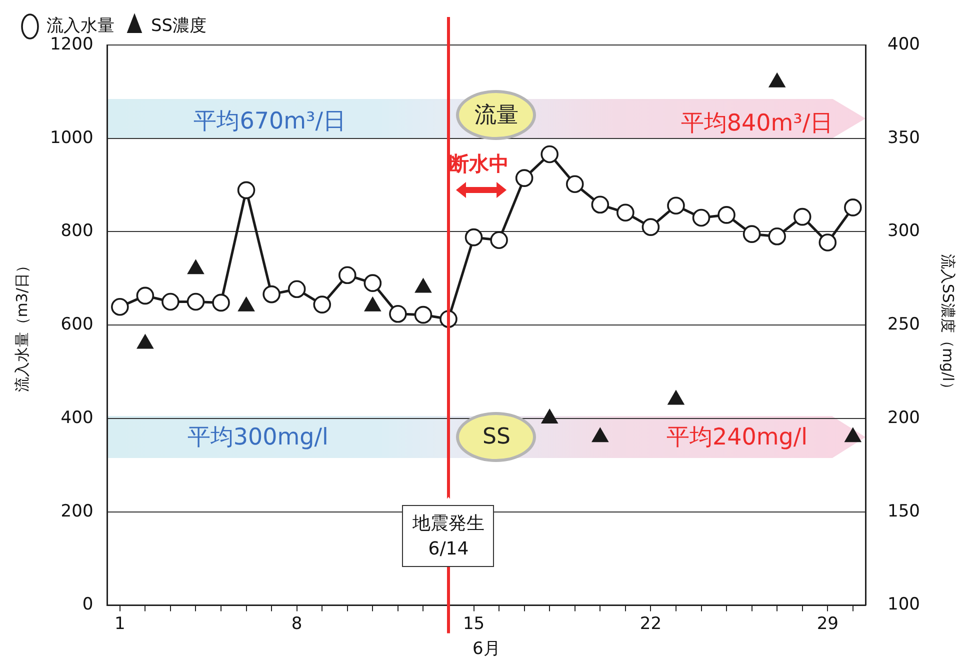 This screenshot has width=974, height=666. I want to click on annotation: 流量, so click(496, 116).